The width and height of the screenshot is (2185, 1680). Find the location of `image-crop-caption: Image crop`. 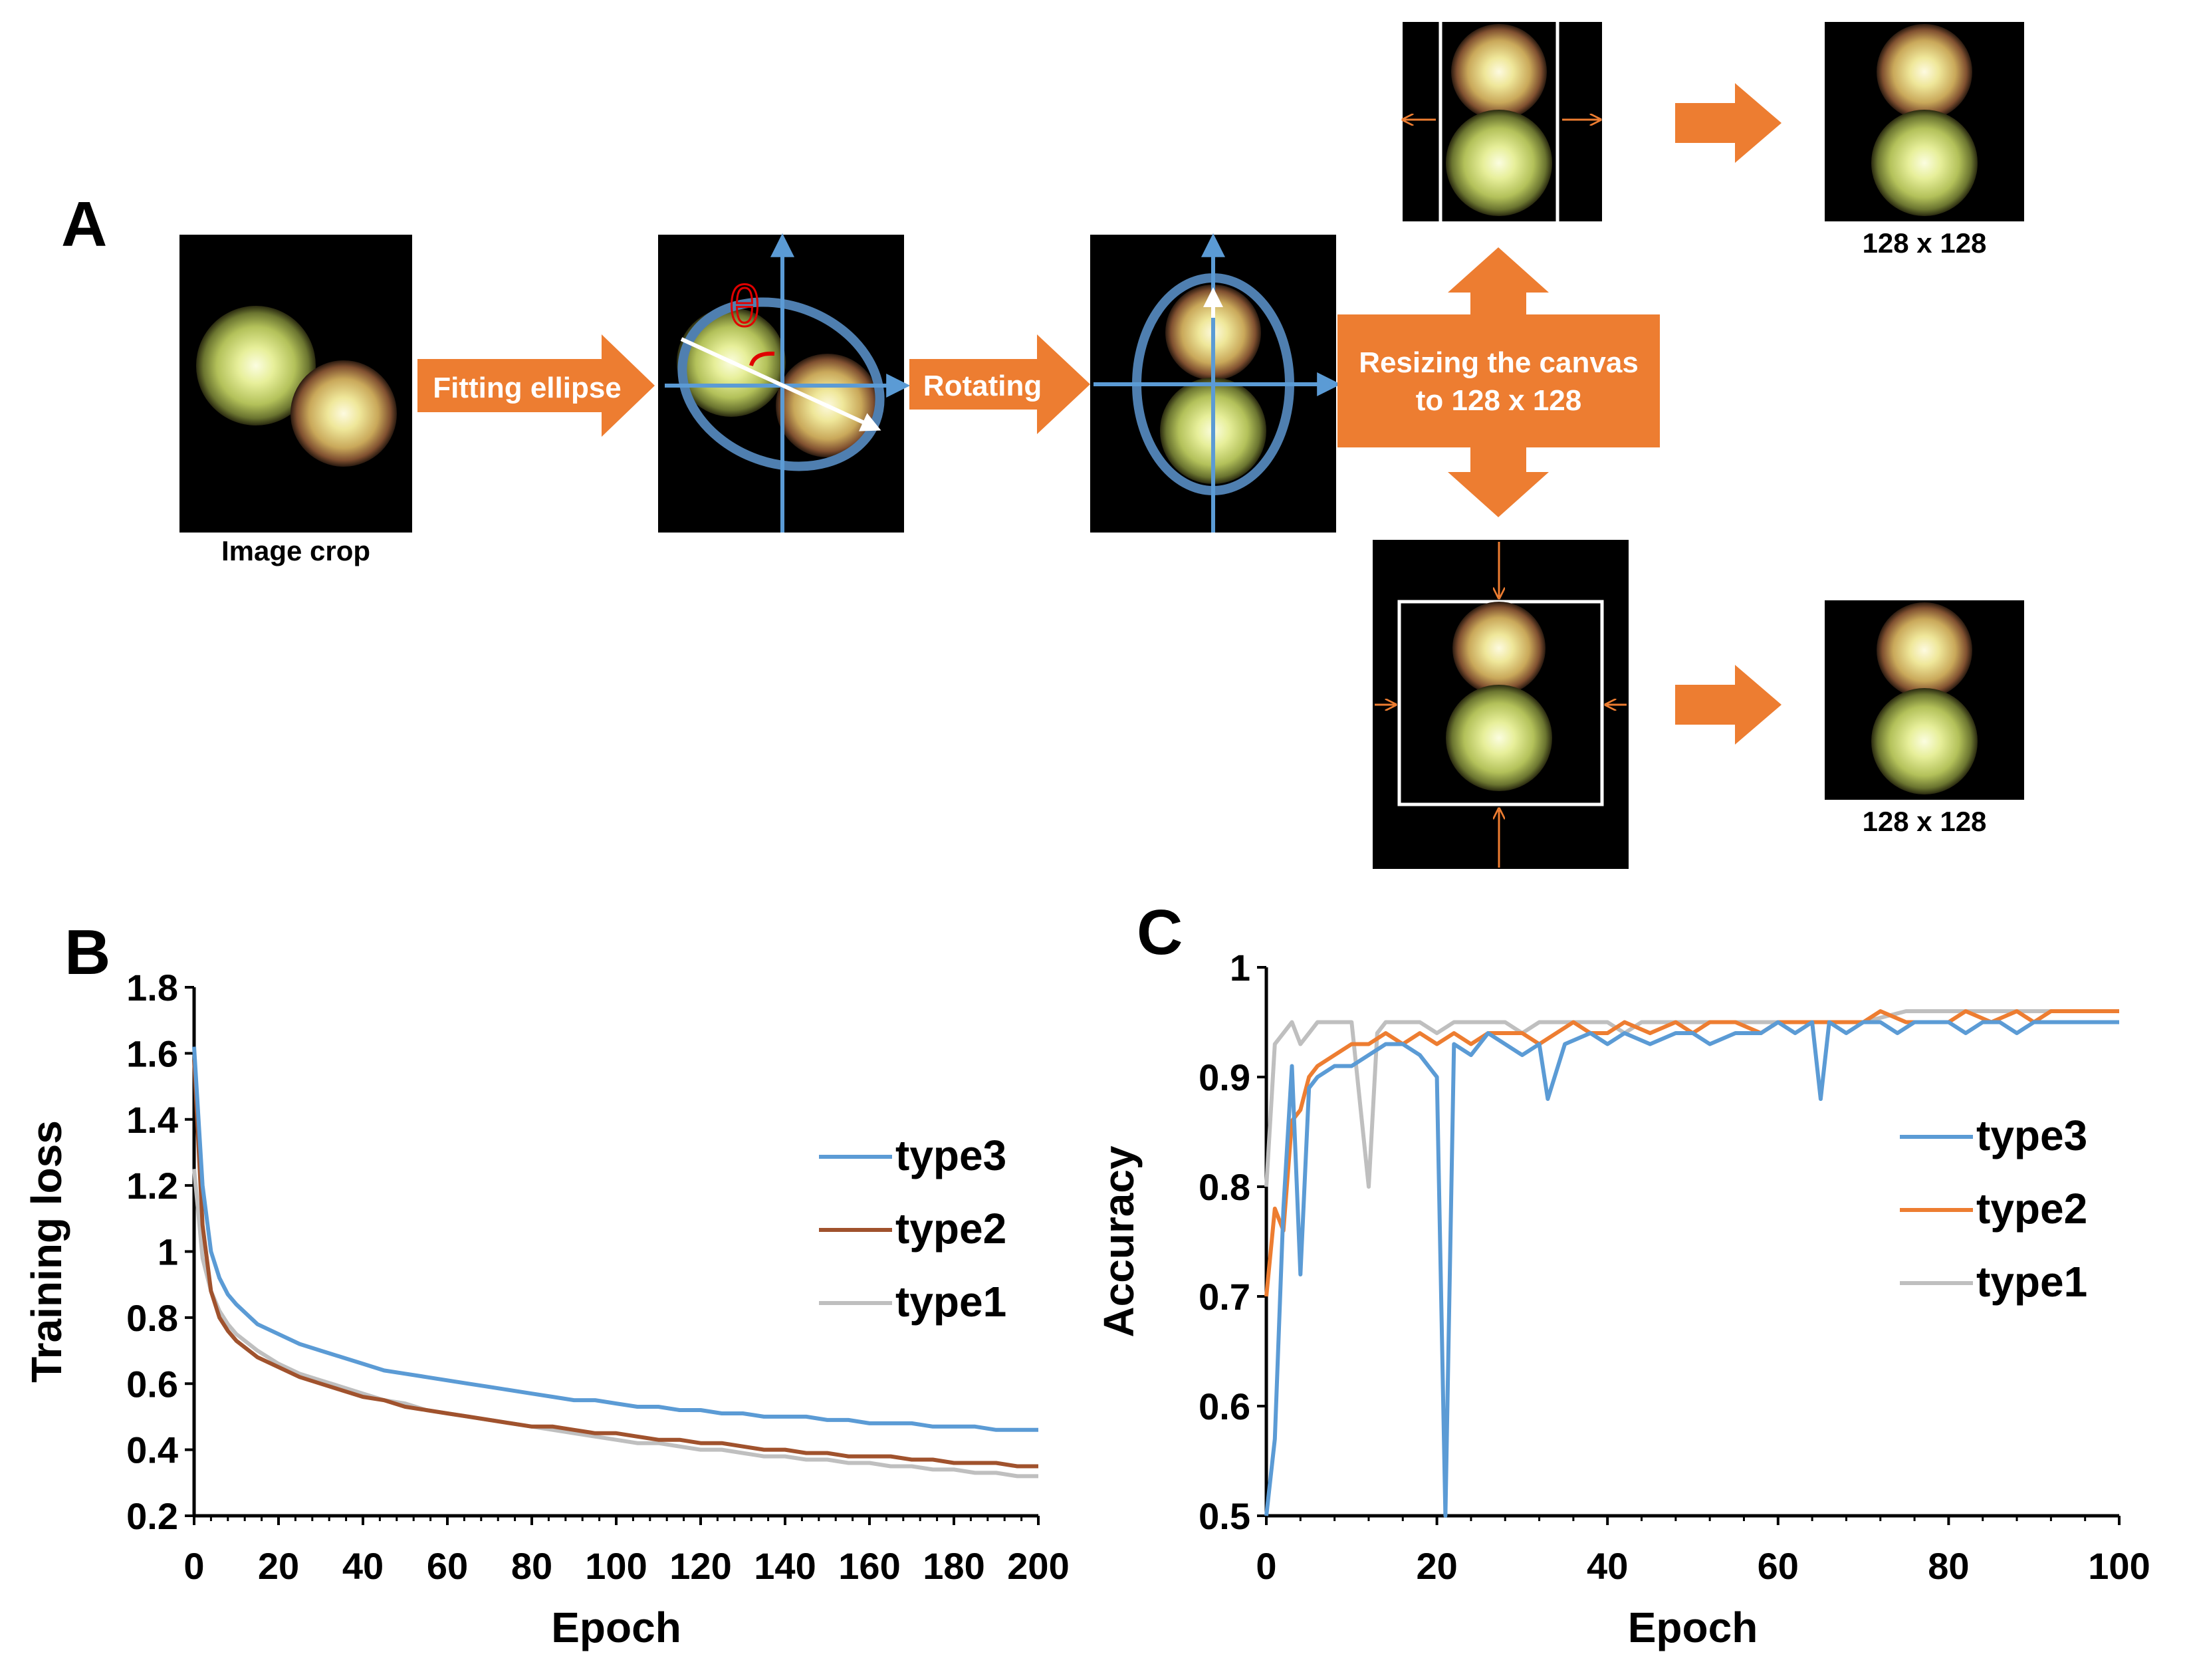

image-crop-caption: Image crop is located at coordinates (296, 550).